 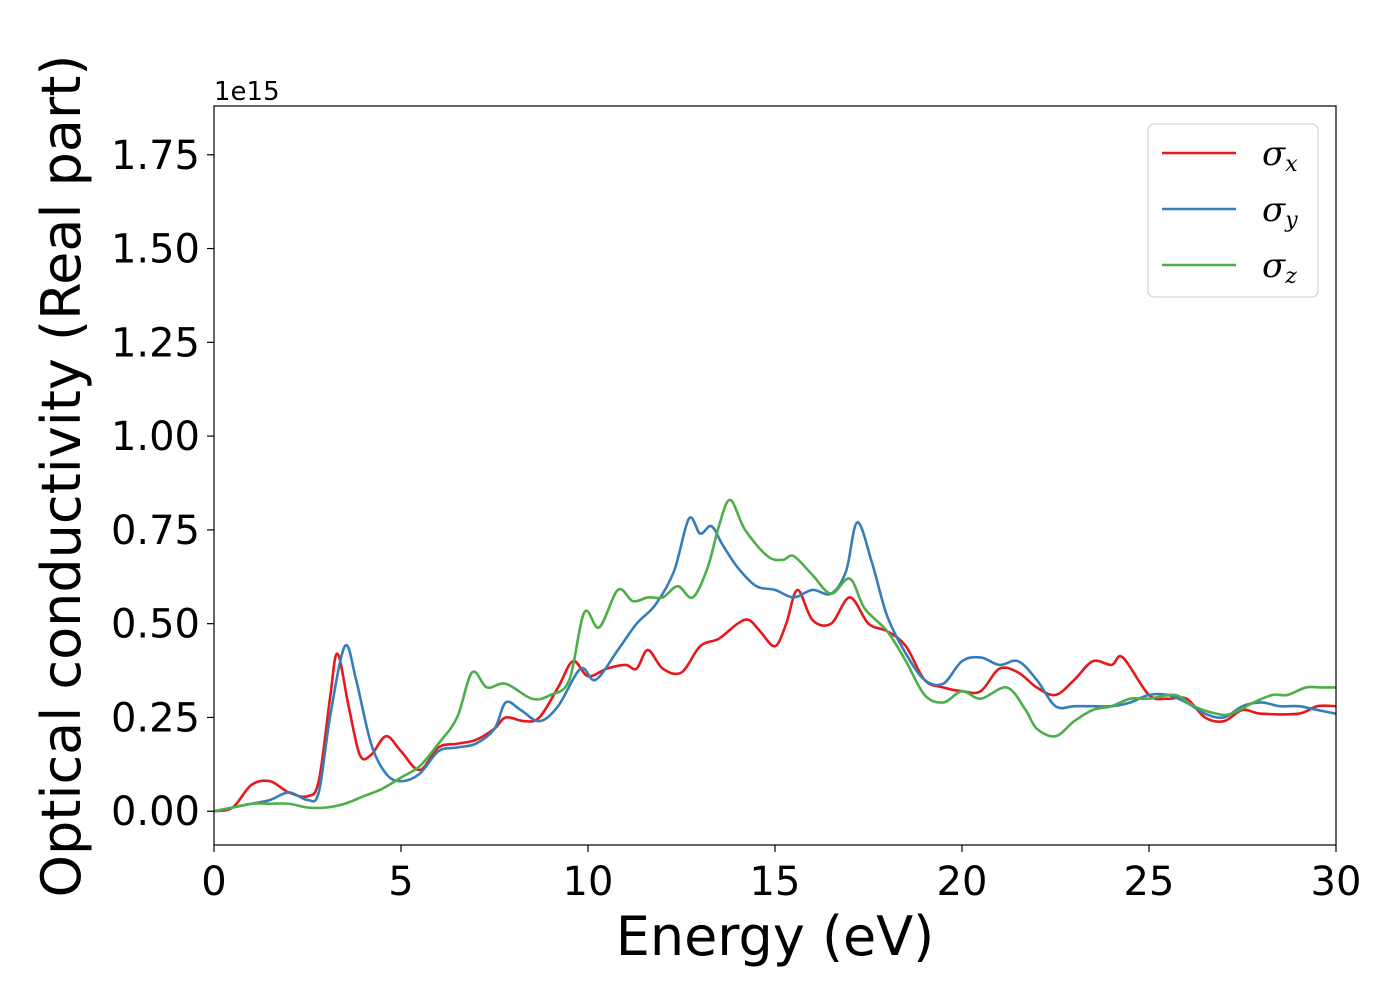 I want to click on x-axis: 0 5 10 15 20 25 30, so click(x=781, y=875).